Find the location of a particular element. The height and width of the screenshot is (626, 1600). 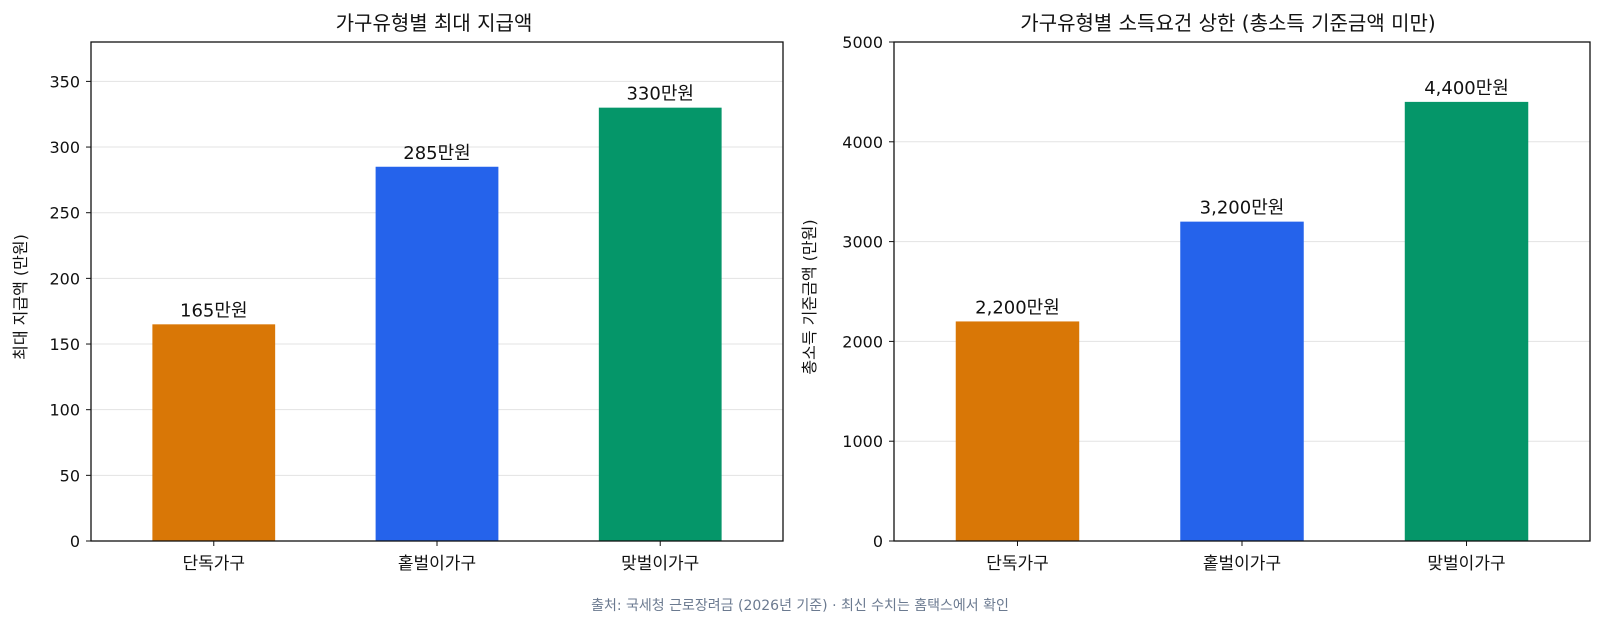

data-label: 330만원 is located at coordinates (659, 94).